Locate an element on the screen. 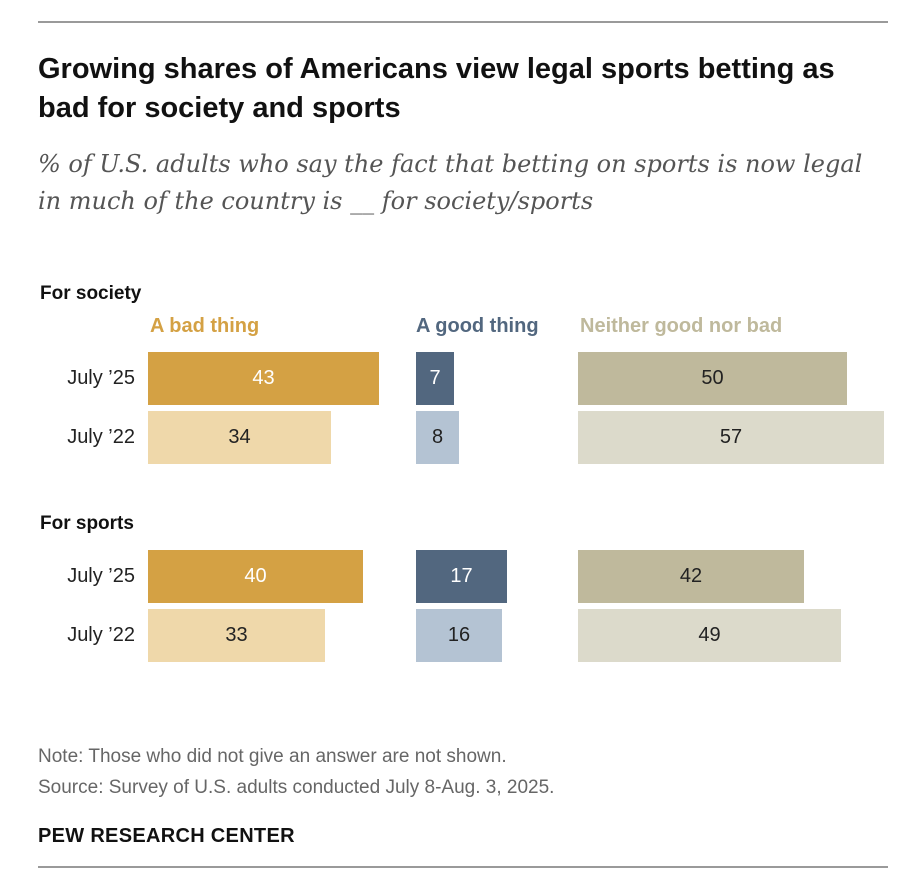 The image size is (904, 877). legend-neither-good-nor-bad: Neither good nor bad is located at coordinates (681, 326).